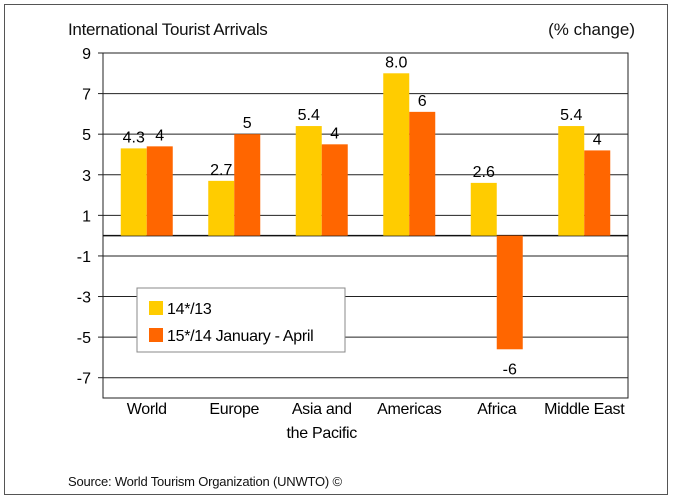 This screenshot has height=503, width=675. Describe the element at coordinates (221, 170) in the screenshot. I see `data-label: 2.7` at that location.